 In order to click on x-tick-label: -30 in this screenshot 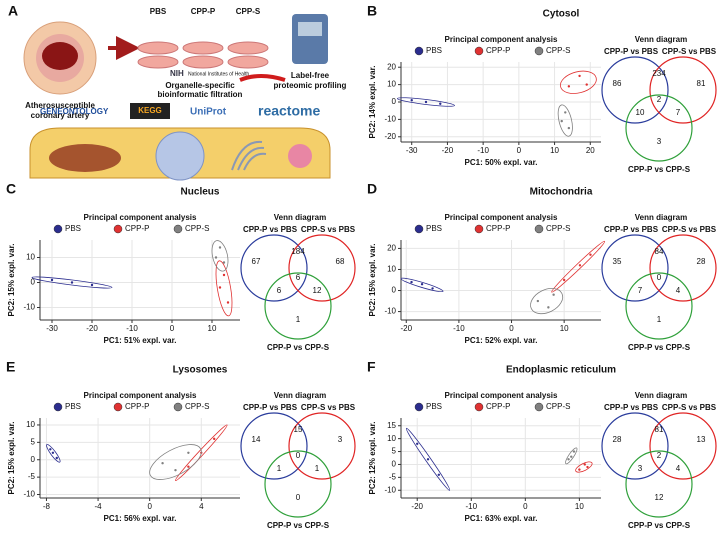, I will do `click(52, 328)`.